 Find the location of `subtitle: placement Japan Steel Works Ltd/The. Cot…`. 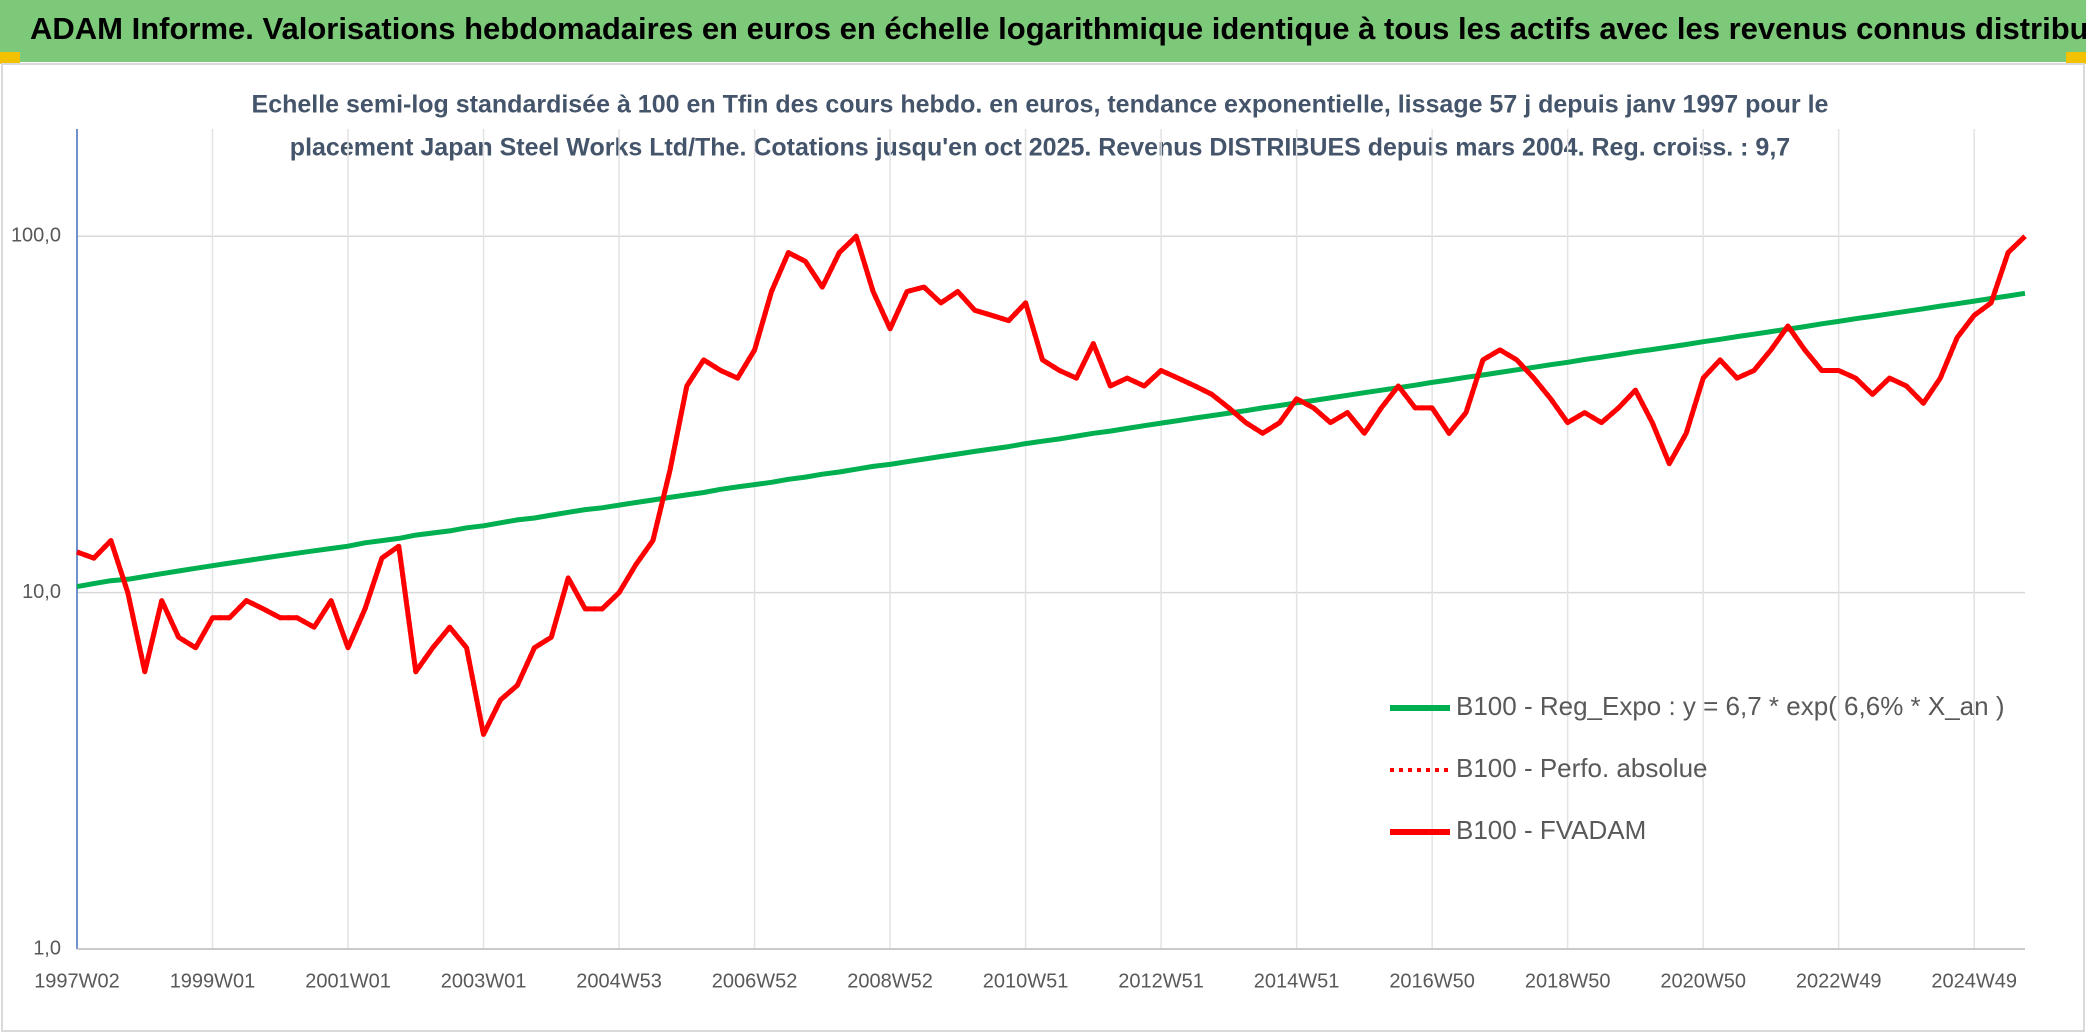

subtitle: placement Japan Steel Works Ltd/The. Cot… is located at coordinates (1040, 148).